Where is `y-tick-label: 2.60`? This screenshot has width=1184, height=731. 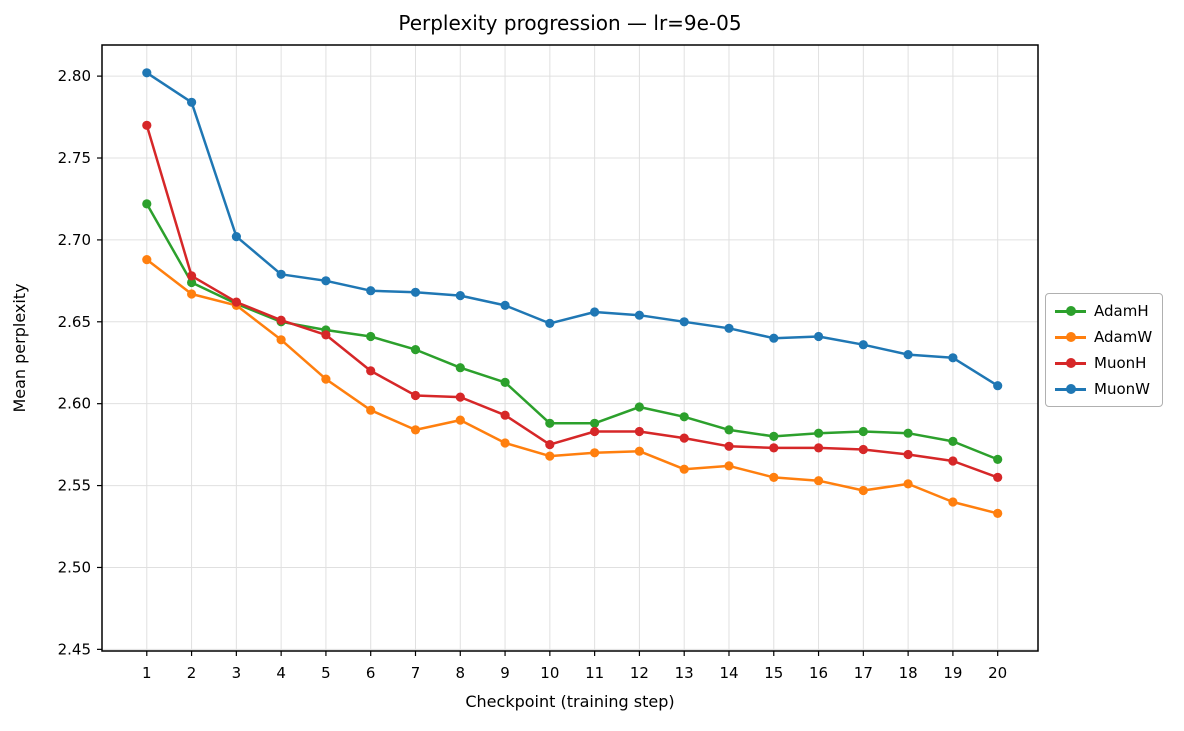
y-tick-label: 2.60 is located at coordinates (74, 404).